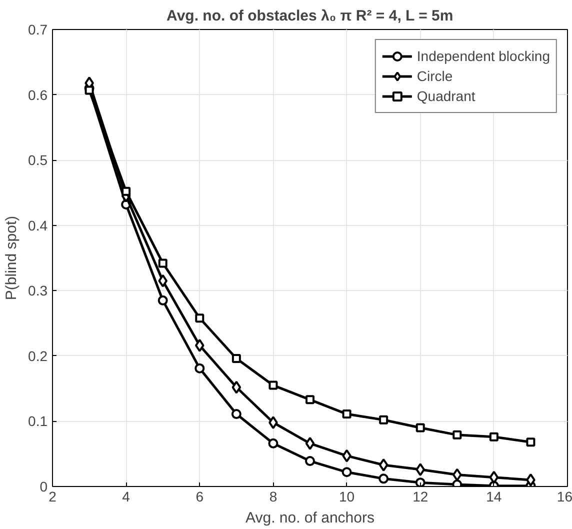 The width and height of the screenshot is (572, 529). I want to click on y-tick-label: 0, so click(44, 486).